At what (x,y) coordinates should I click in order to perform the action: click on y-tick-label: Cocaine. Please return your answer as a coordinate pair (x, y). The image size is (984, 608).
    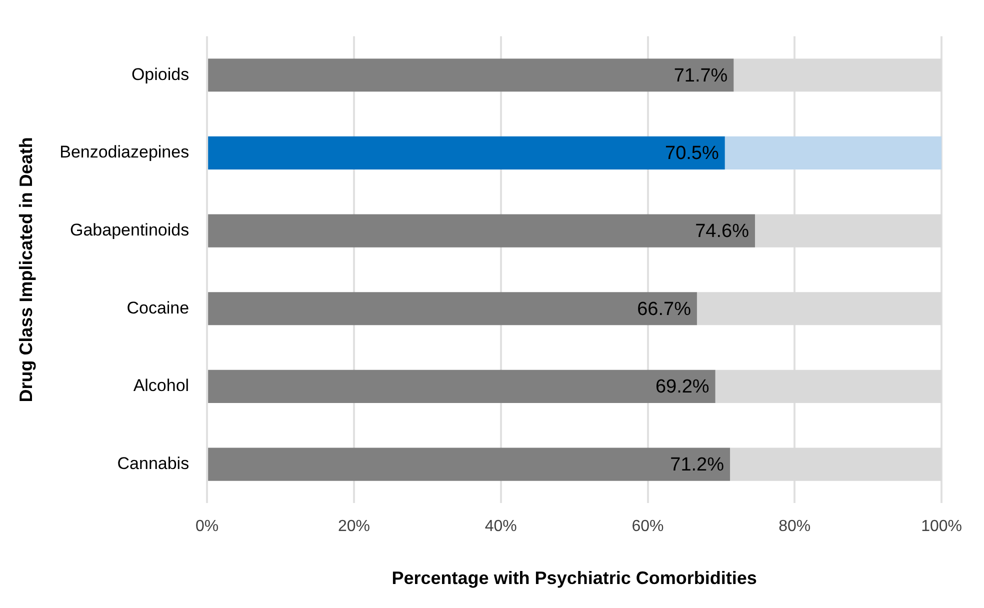
    Looking at the image, I should click on (158, 308).